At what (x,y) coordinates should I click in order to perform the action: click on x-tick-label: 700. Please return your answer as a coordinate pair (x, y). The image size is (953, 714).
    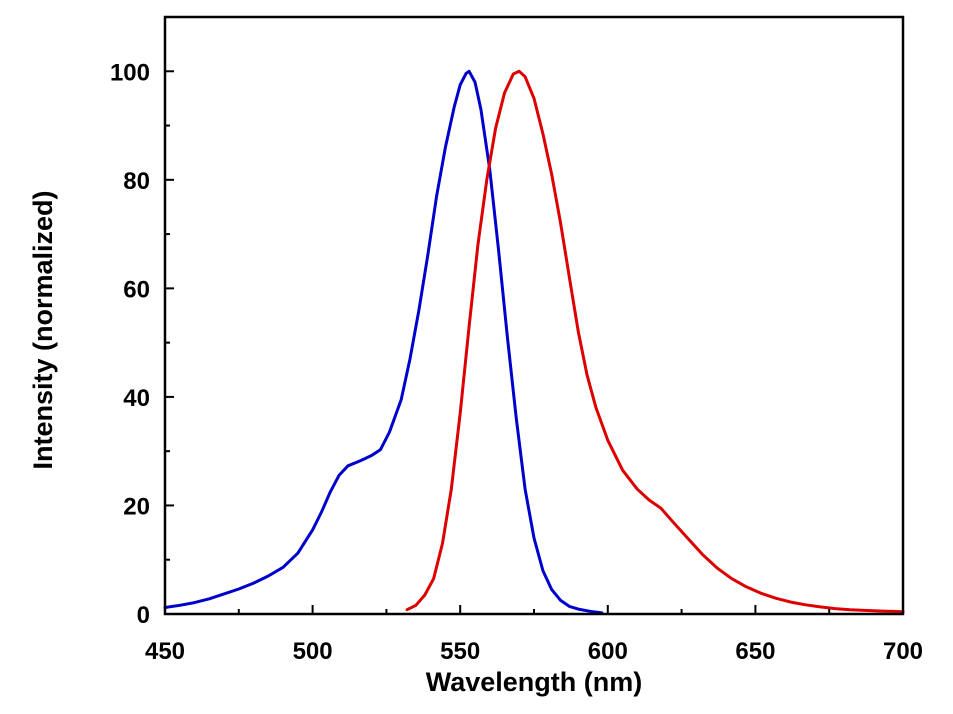
    Looking at the image, I should click on (903, 651).